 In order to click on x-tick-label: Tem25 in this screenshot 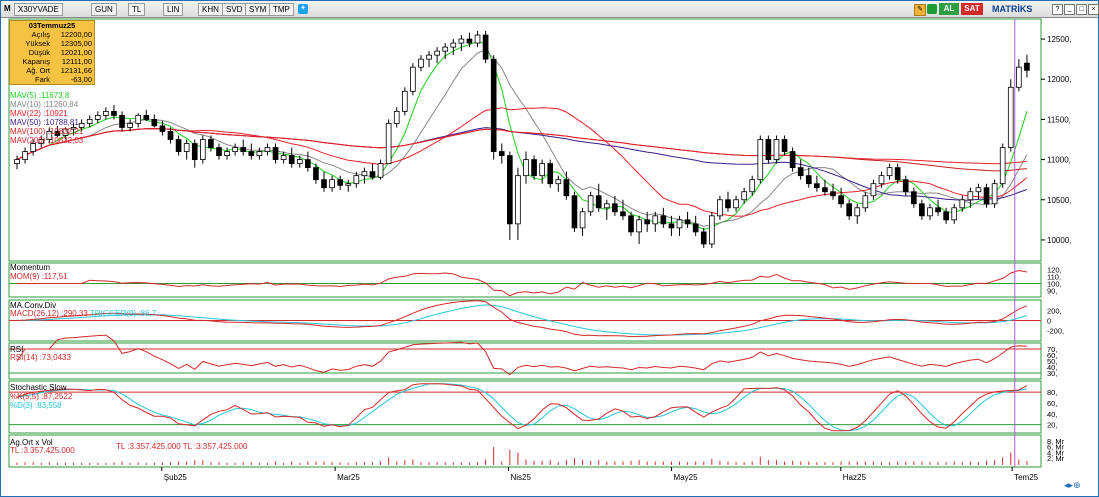, I will do `click(1026, 477)`.